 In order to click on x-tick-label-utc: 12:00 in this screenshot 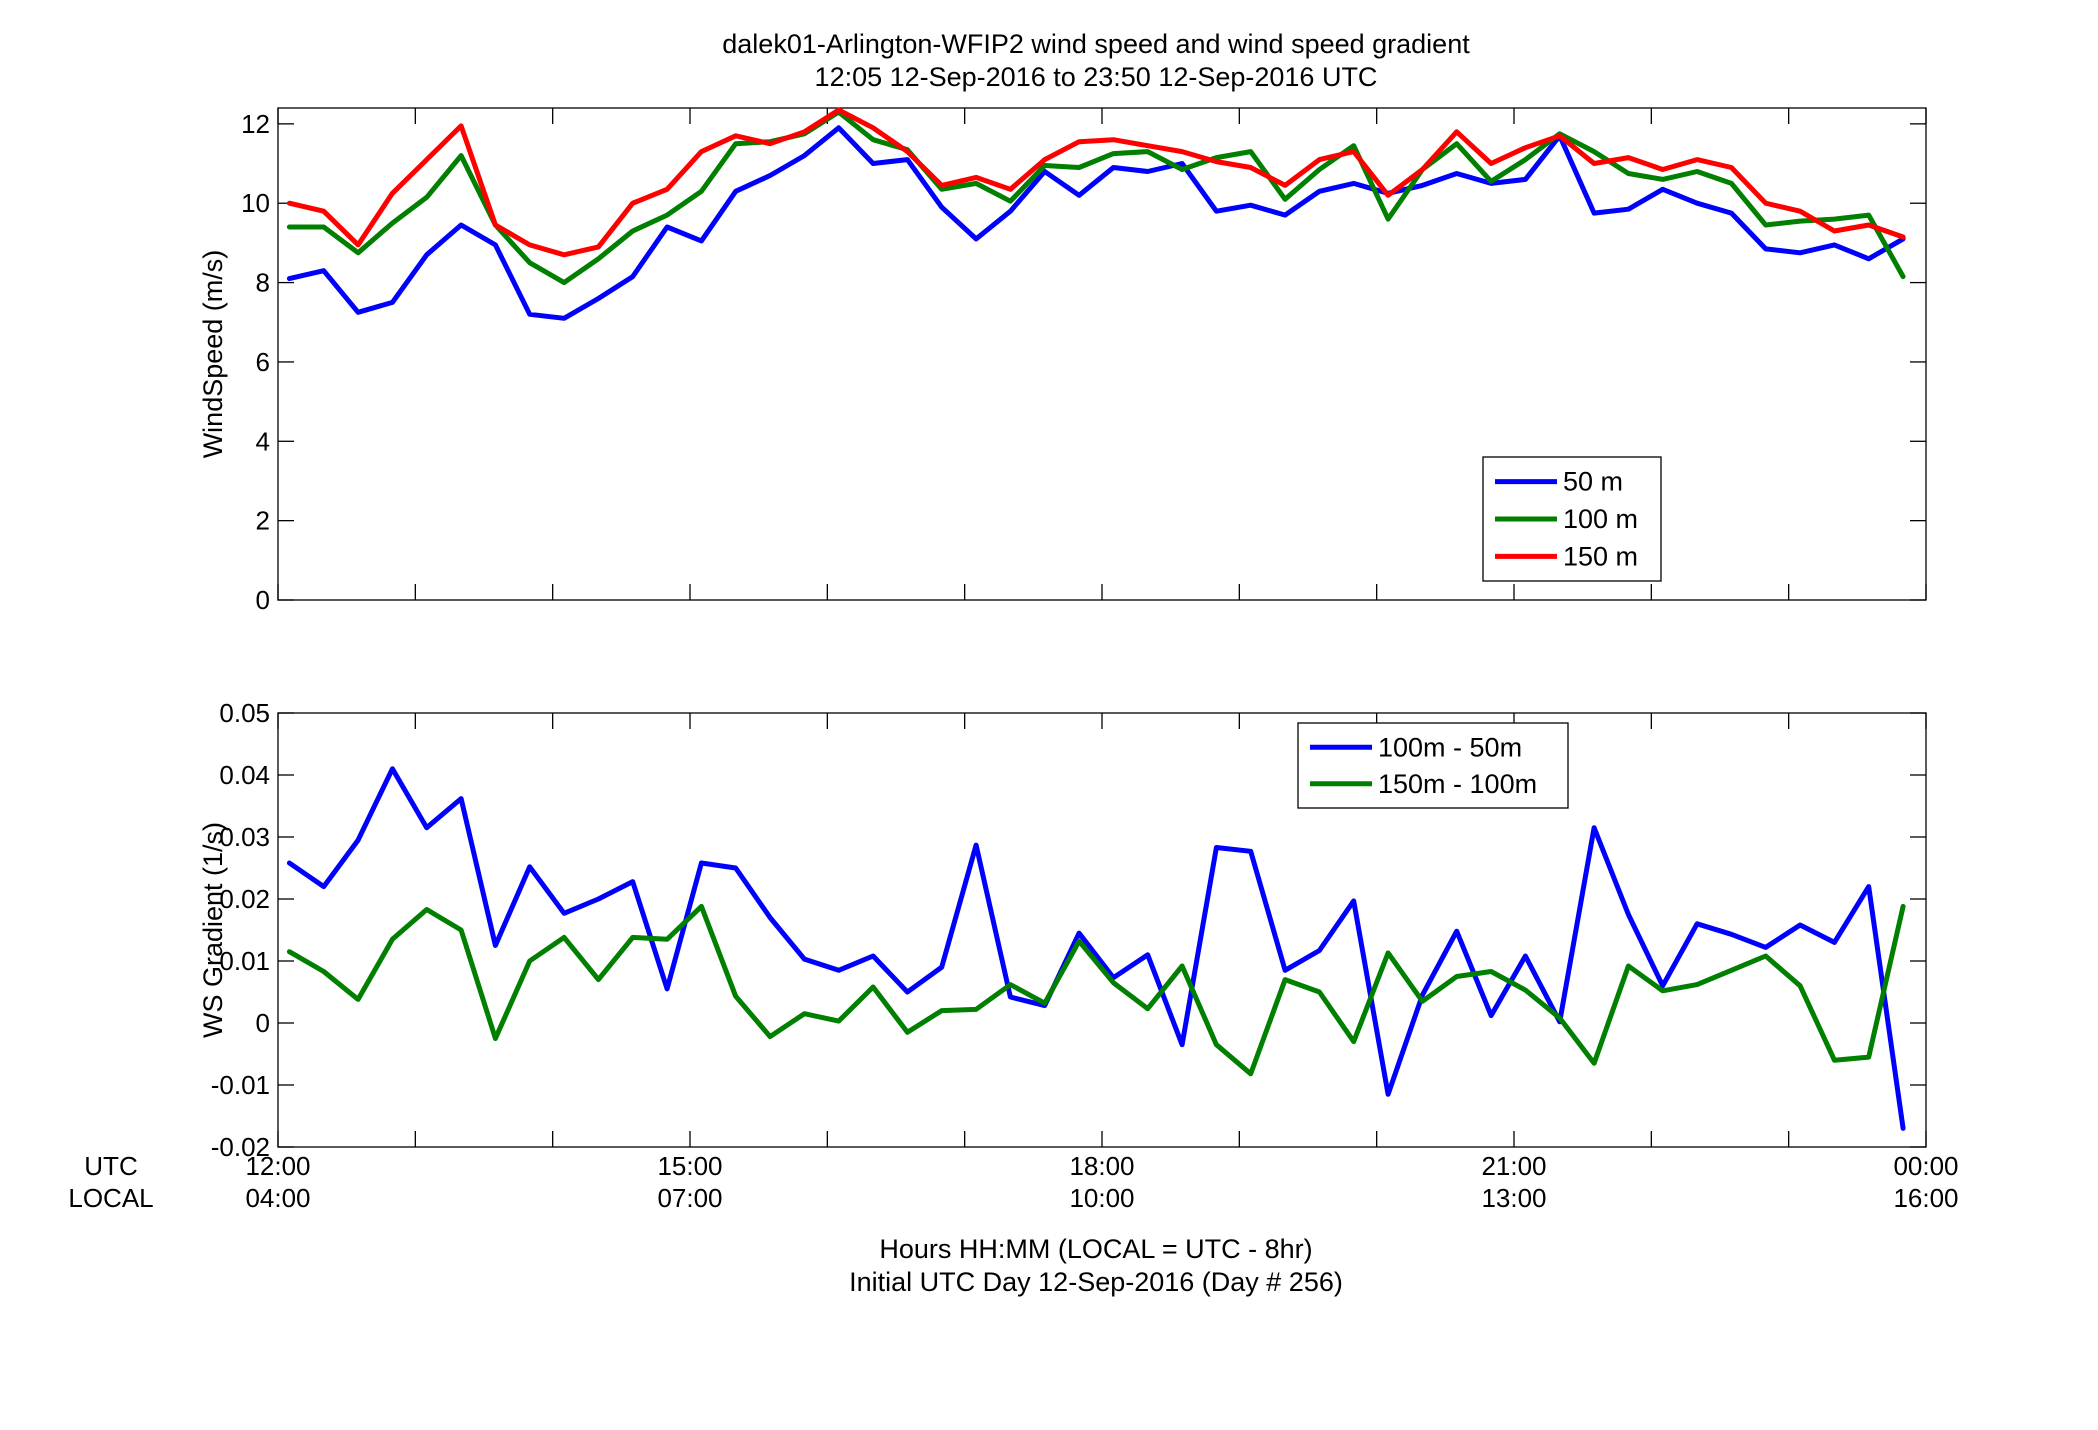, I will do `click(277, 1166)`.